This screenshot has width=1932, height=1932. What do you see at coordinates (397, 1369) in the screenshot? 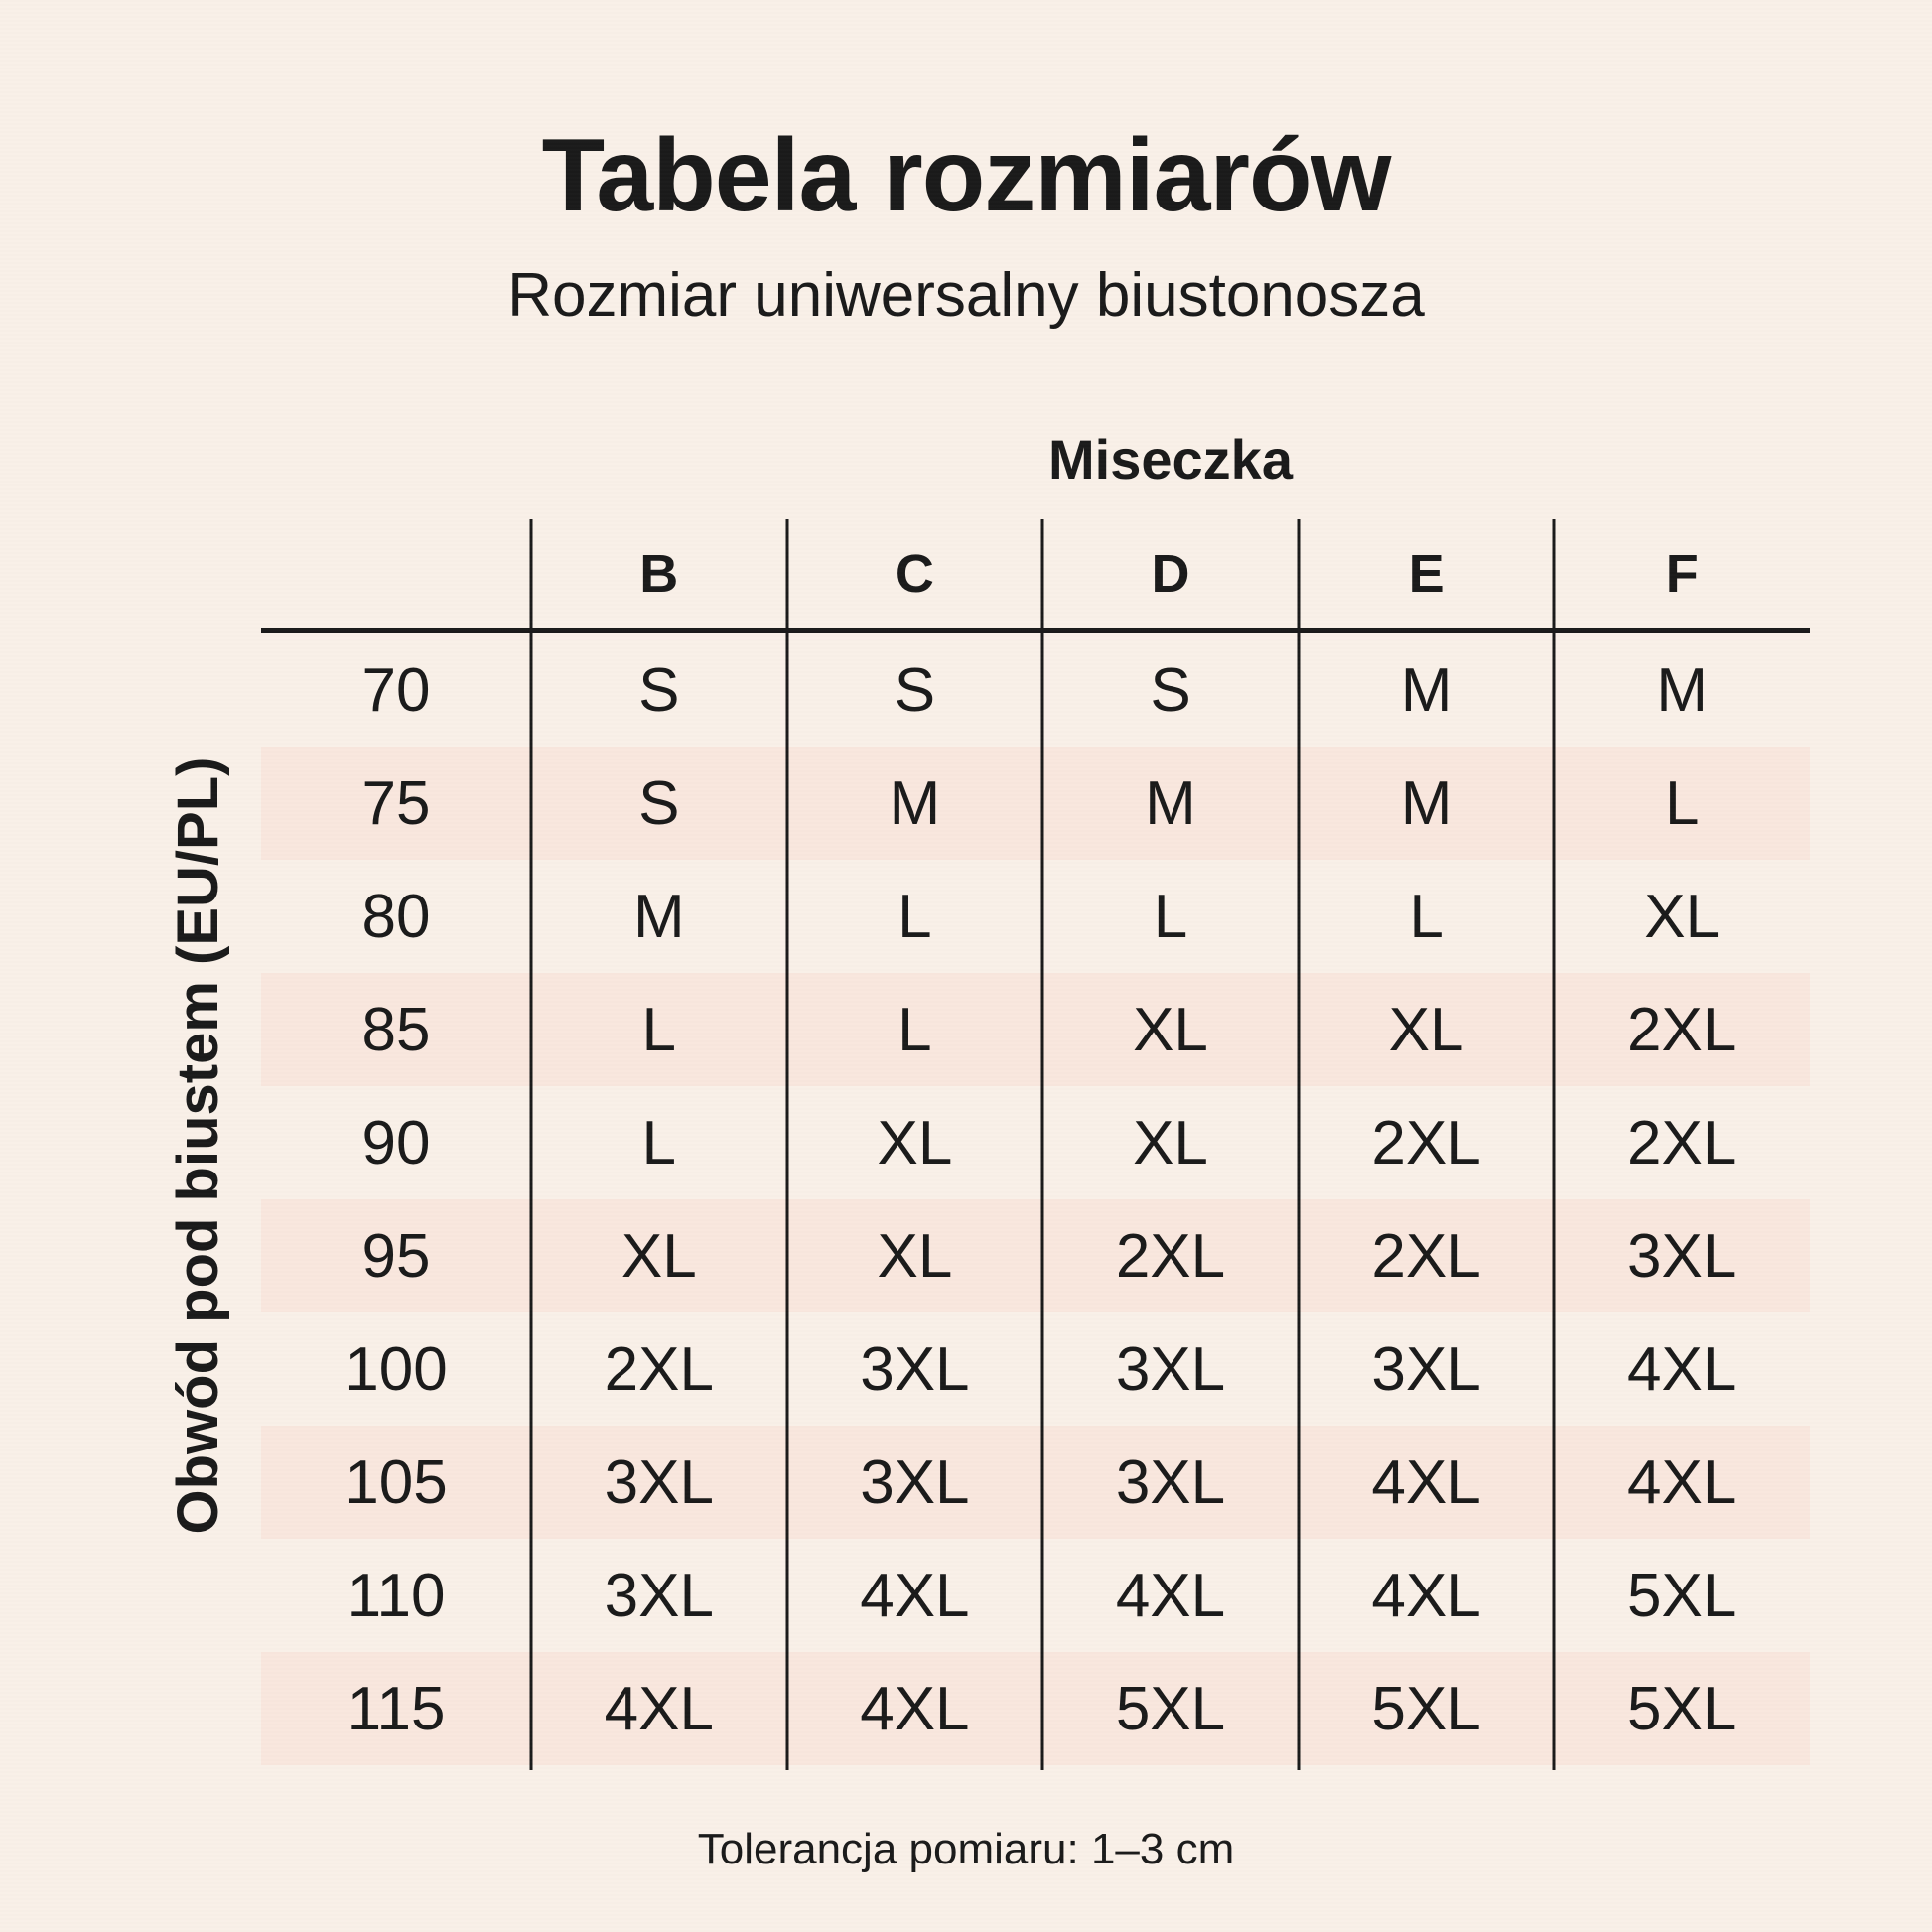
I see `row-label: 100` at bounding box center [397, 1369].